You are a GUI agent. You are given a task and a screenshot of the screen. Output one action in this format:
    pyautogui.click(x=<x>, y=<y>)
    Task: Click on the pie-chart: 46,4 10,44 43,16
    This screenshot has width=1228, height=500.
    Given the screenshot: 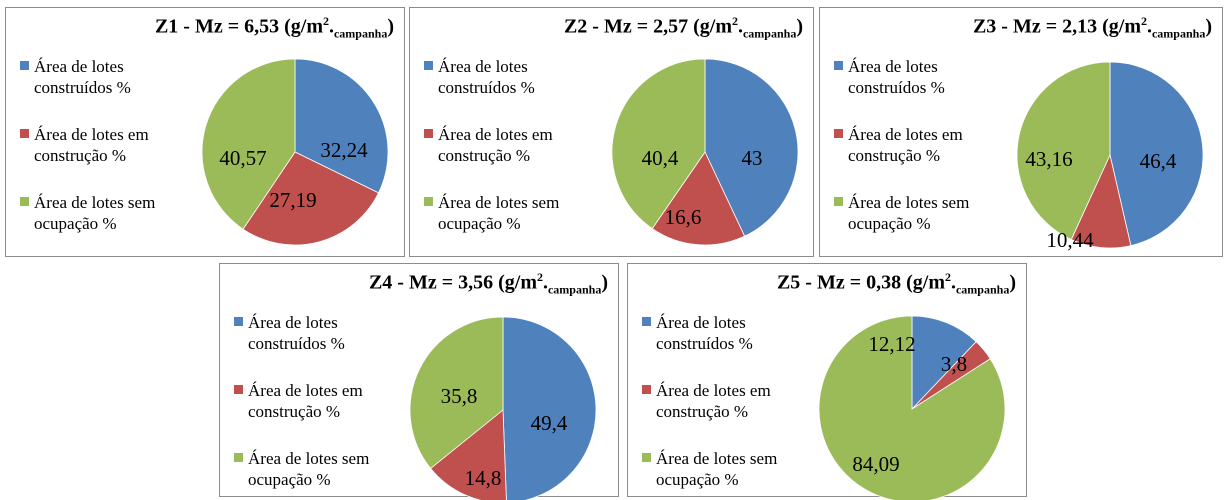 What is the action you would take?
    pyautogui.click(x=1110, y=156)
    